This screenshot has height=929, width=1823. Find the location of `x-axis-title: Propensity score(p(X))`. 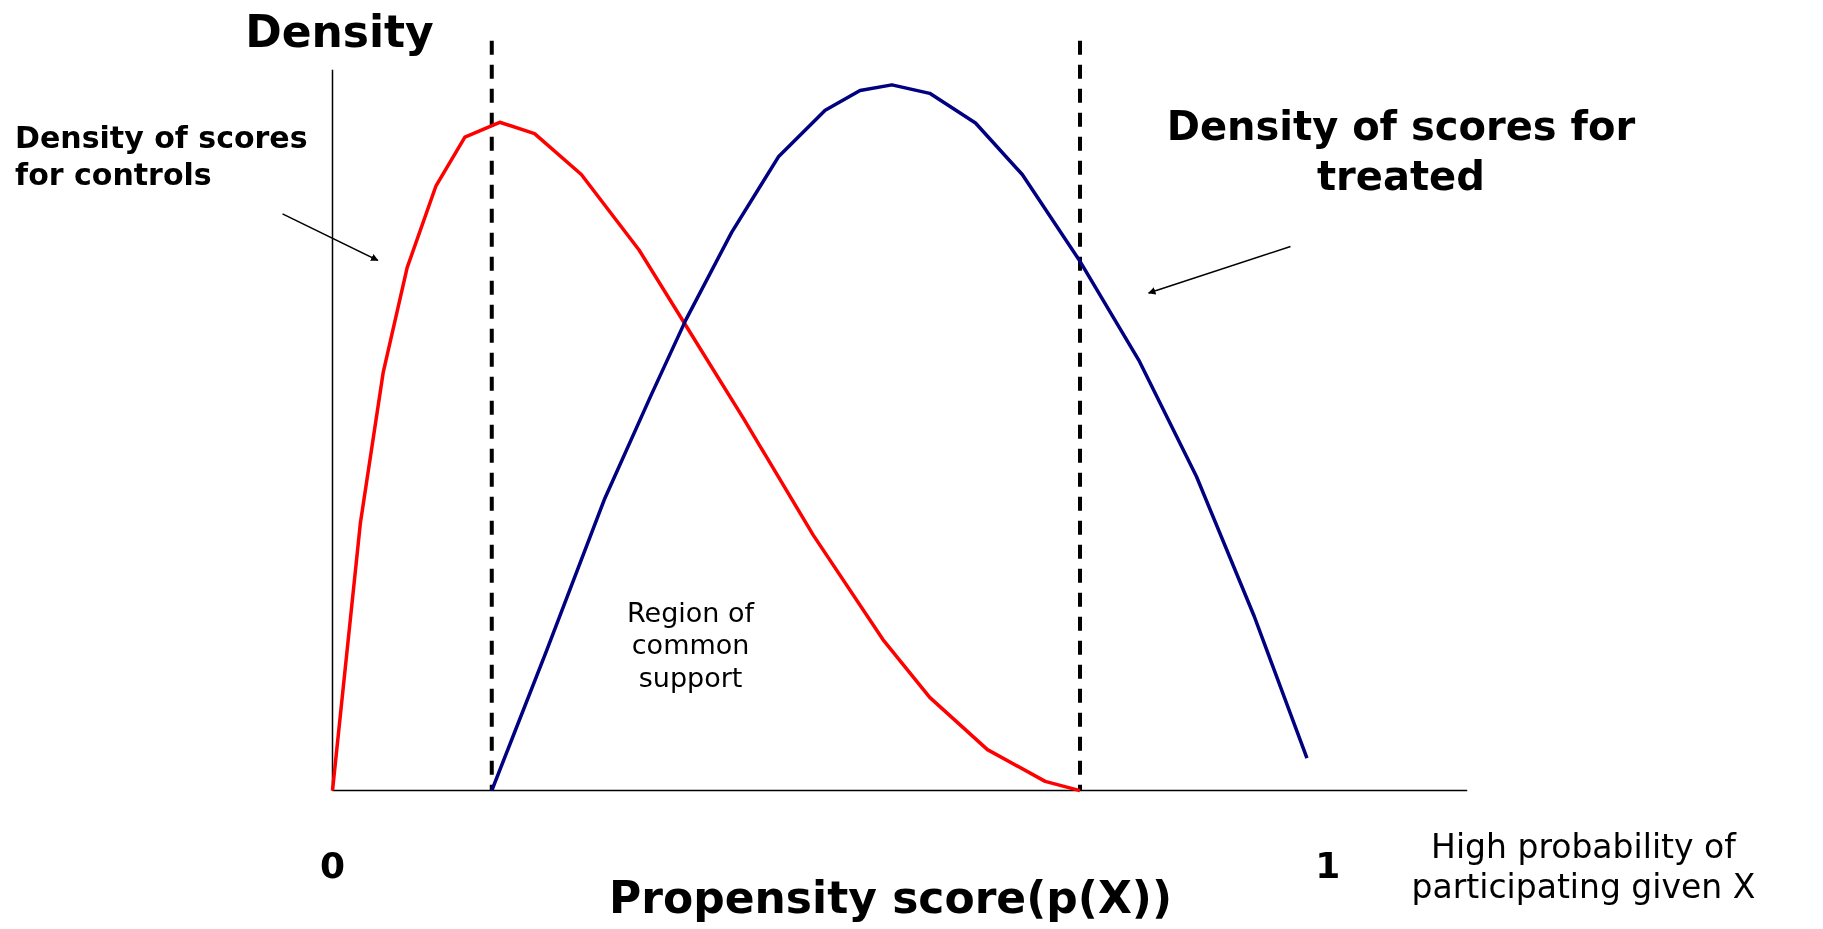

x-axis-title: Propensity score(p(X)) is located at coordinates (891, 897).